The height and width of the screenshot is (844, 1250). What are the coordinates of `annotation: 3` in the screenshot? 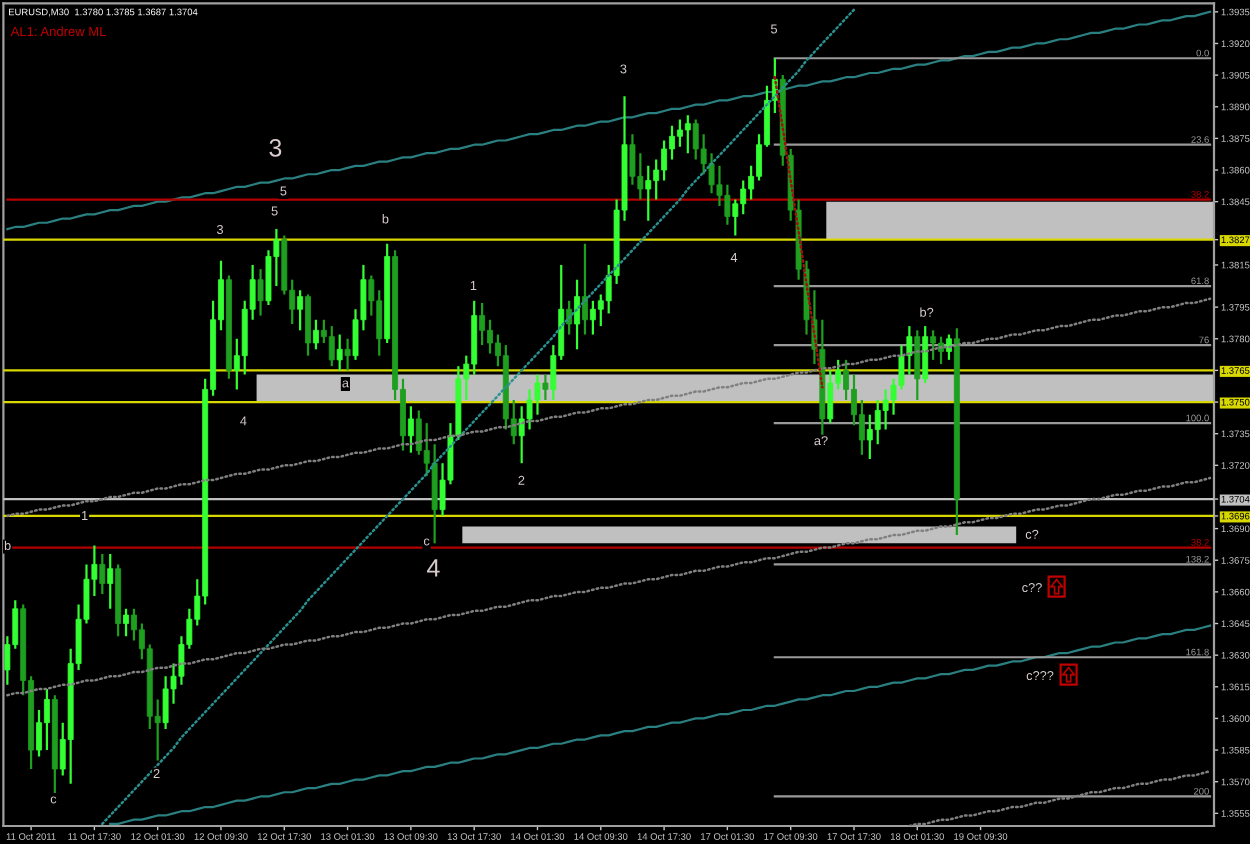 It's located at (275, 148).